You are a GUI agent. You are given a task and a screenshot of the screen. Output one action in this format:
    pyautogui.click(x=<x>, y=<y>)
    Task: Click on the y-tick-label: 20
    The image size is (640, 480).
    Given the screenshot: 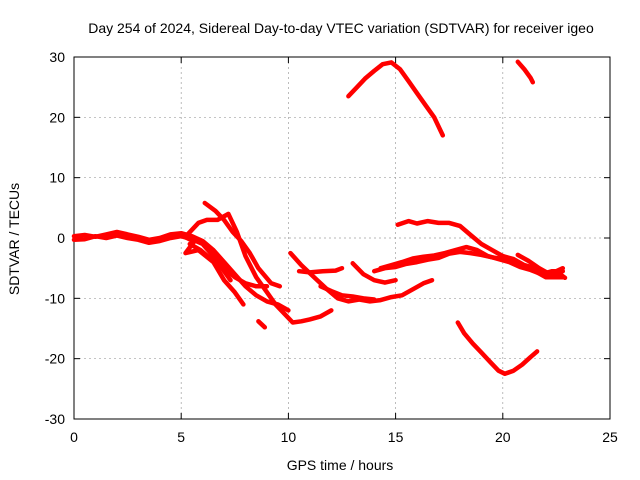 What is the action you would take?
    pyautogui.click(x=57, y=117)
    